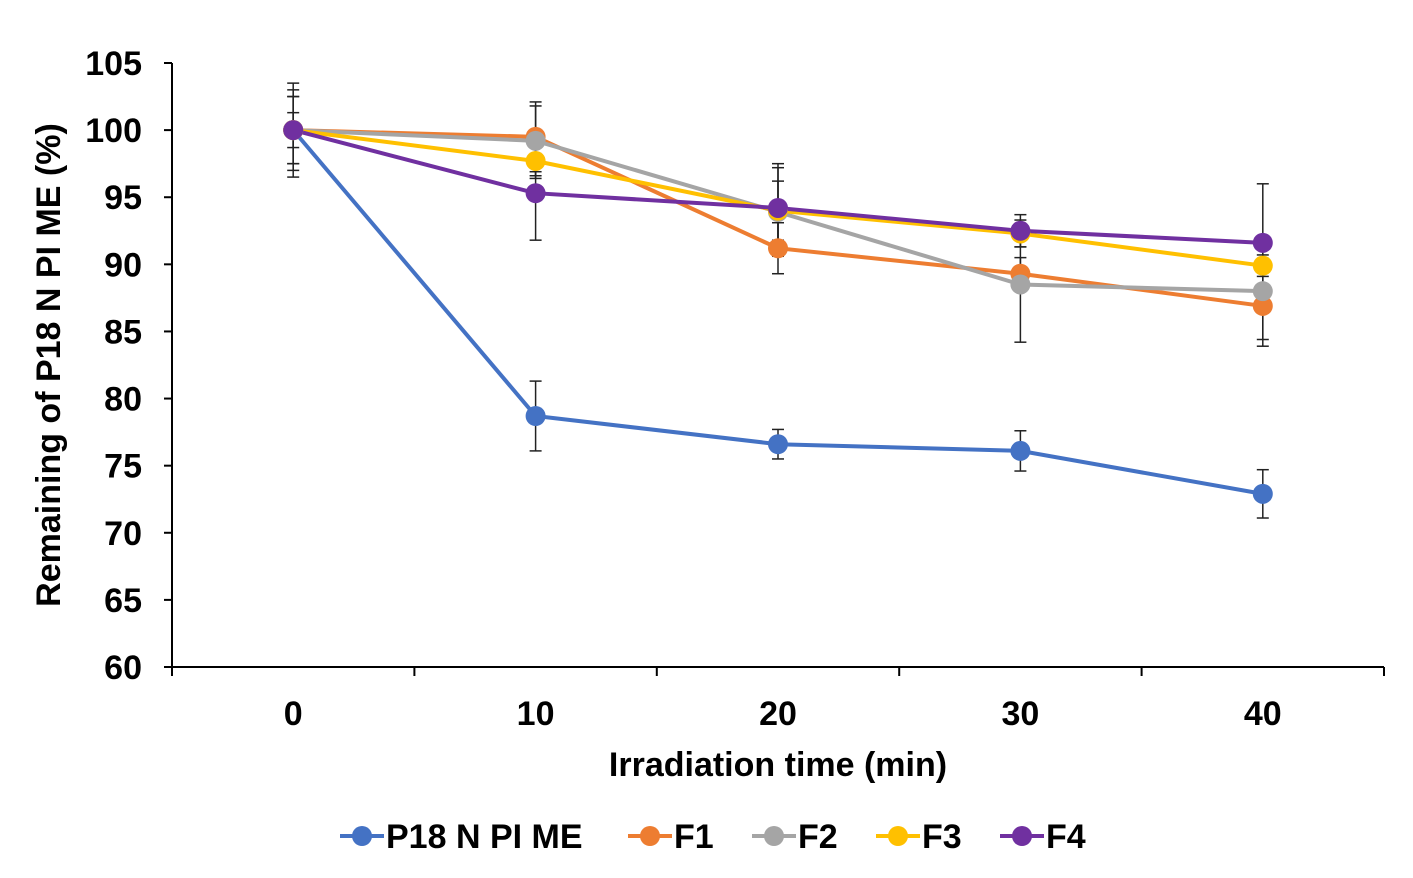 This screenshot has width=1413, height=878. I want to click on y-tick-label: 60, so click(123, 668).